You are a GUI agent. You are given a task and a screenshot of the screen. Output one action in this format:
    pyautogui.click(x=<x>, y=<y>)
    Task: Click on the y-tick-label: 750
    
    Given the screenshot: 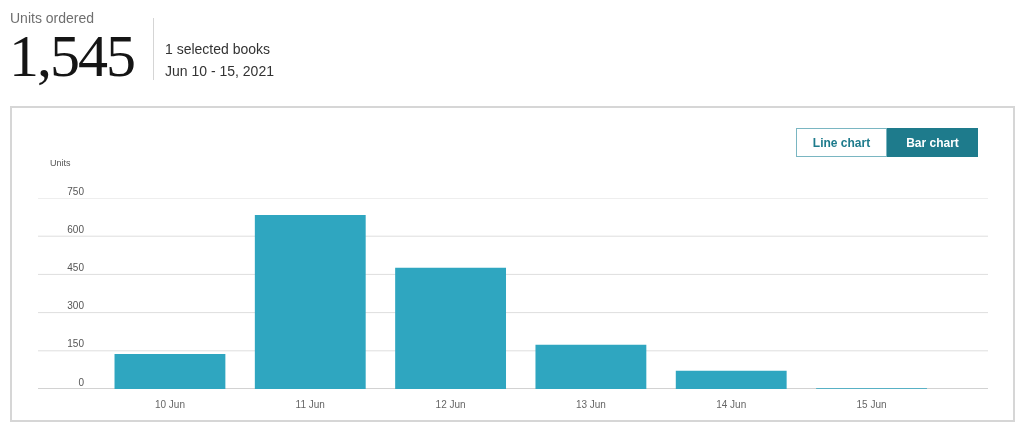 What is the action you would take?
    pyautogui.click(x=76, y=191)
    